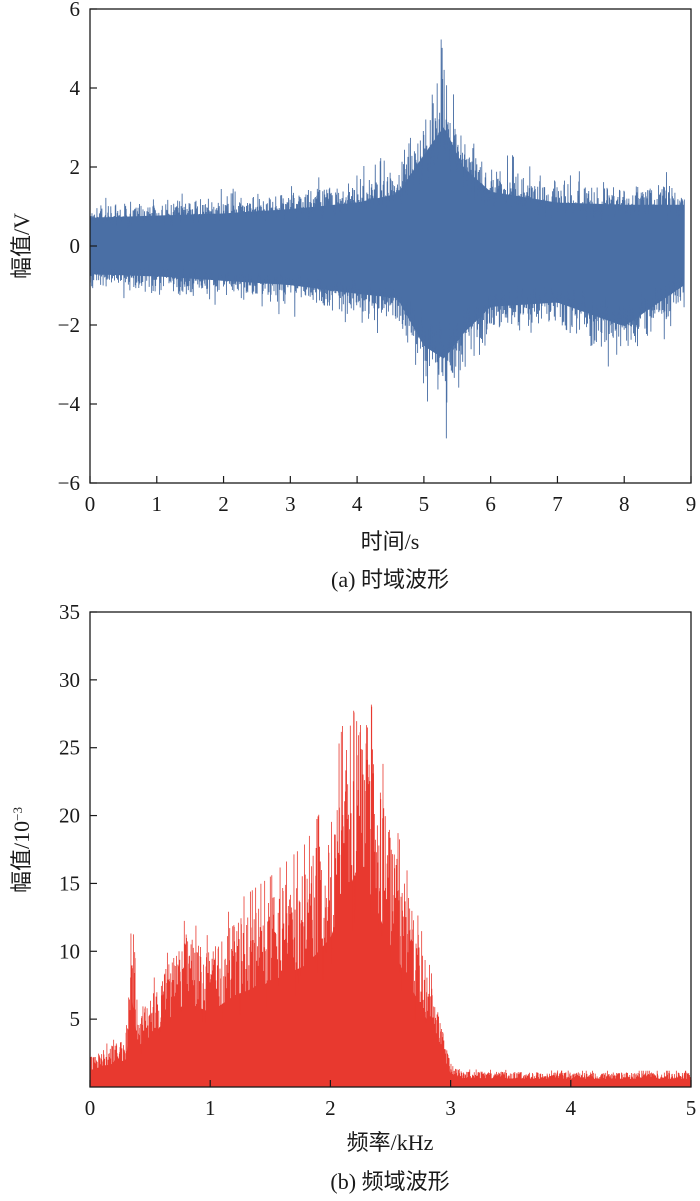  What do you see at coordinates (571, 1108) in the screenshot?
I see `frequency-domain-x-tick-label: 4` at bounding box center [571, 1108].